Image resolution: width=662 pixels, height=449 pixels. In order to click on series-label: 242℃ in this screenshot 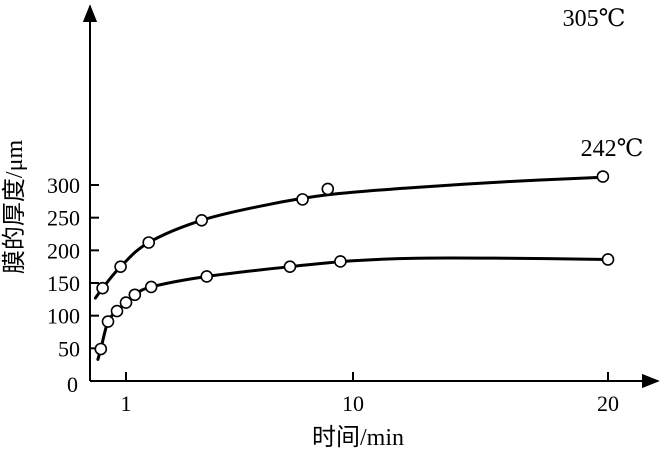, I will do `click(612, 149)`.